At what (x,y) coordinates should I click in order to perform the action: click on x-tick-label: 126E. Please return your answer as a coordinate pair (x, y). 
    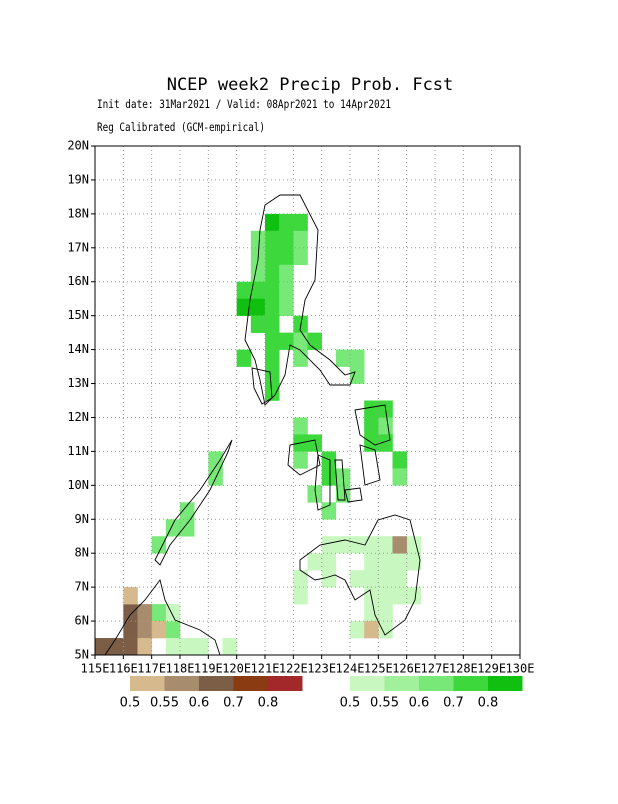
    Looking at the image, I should click on (406, 669).